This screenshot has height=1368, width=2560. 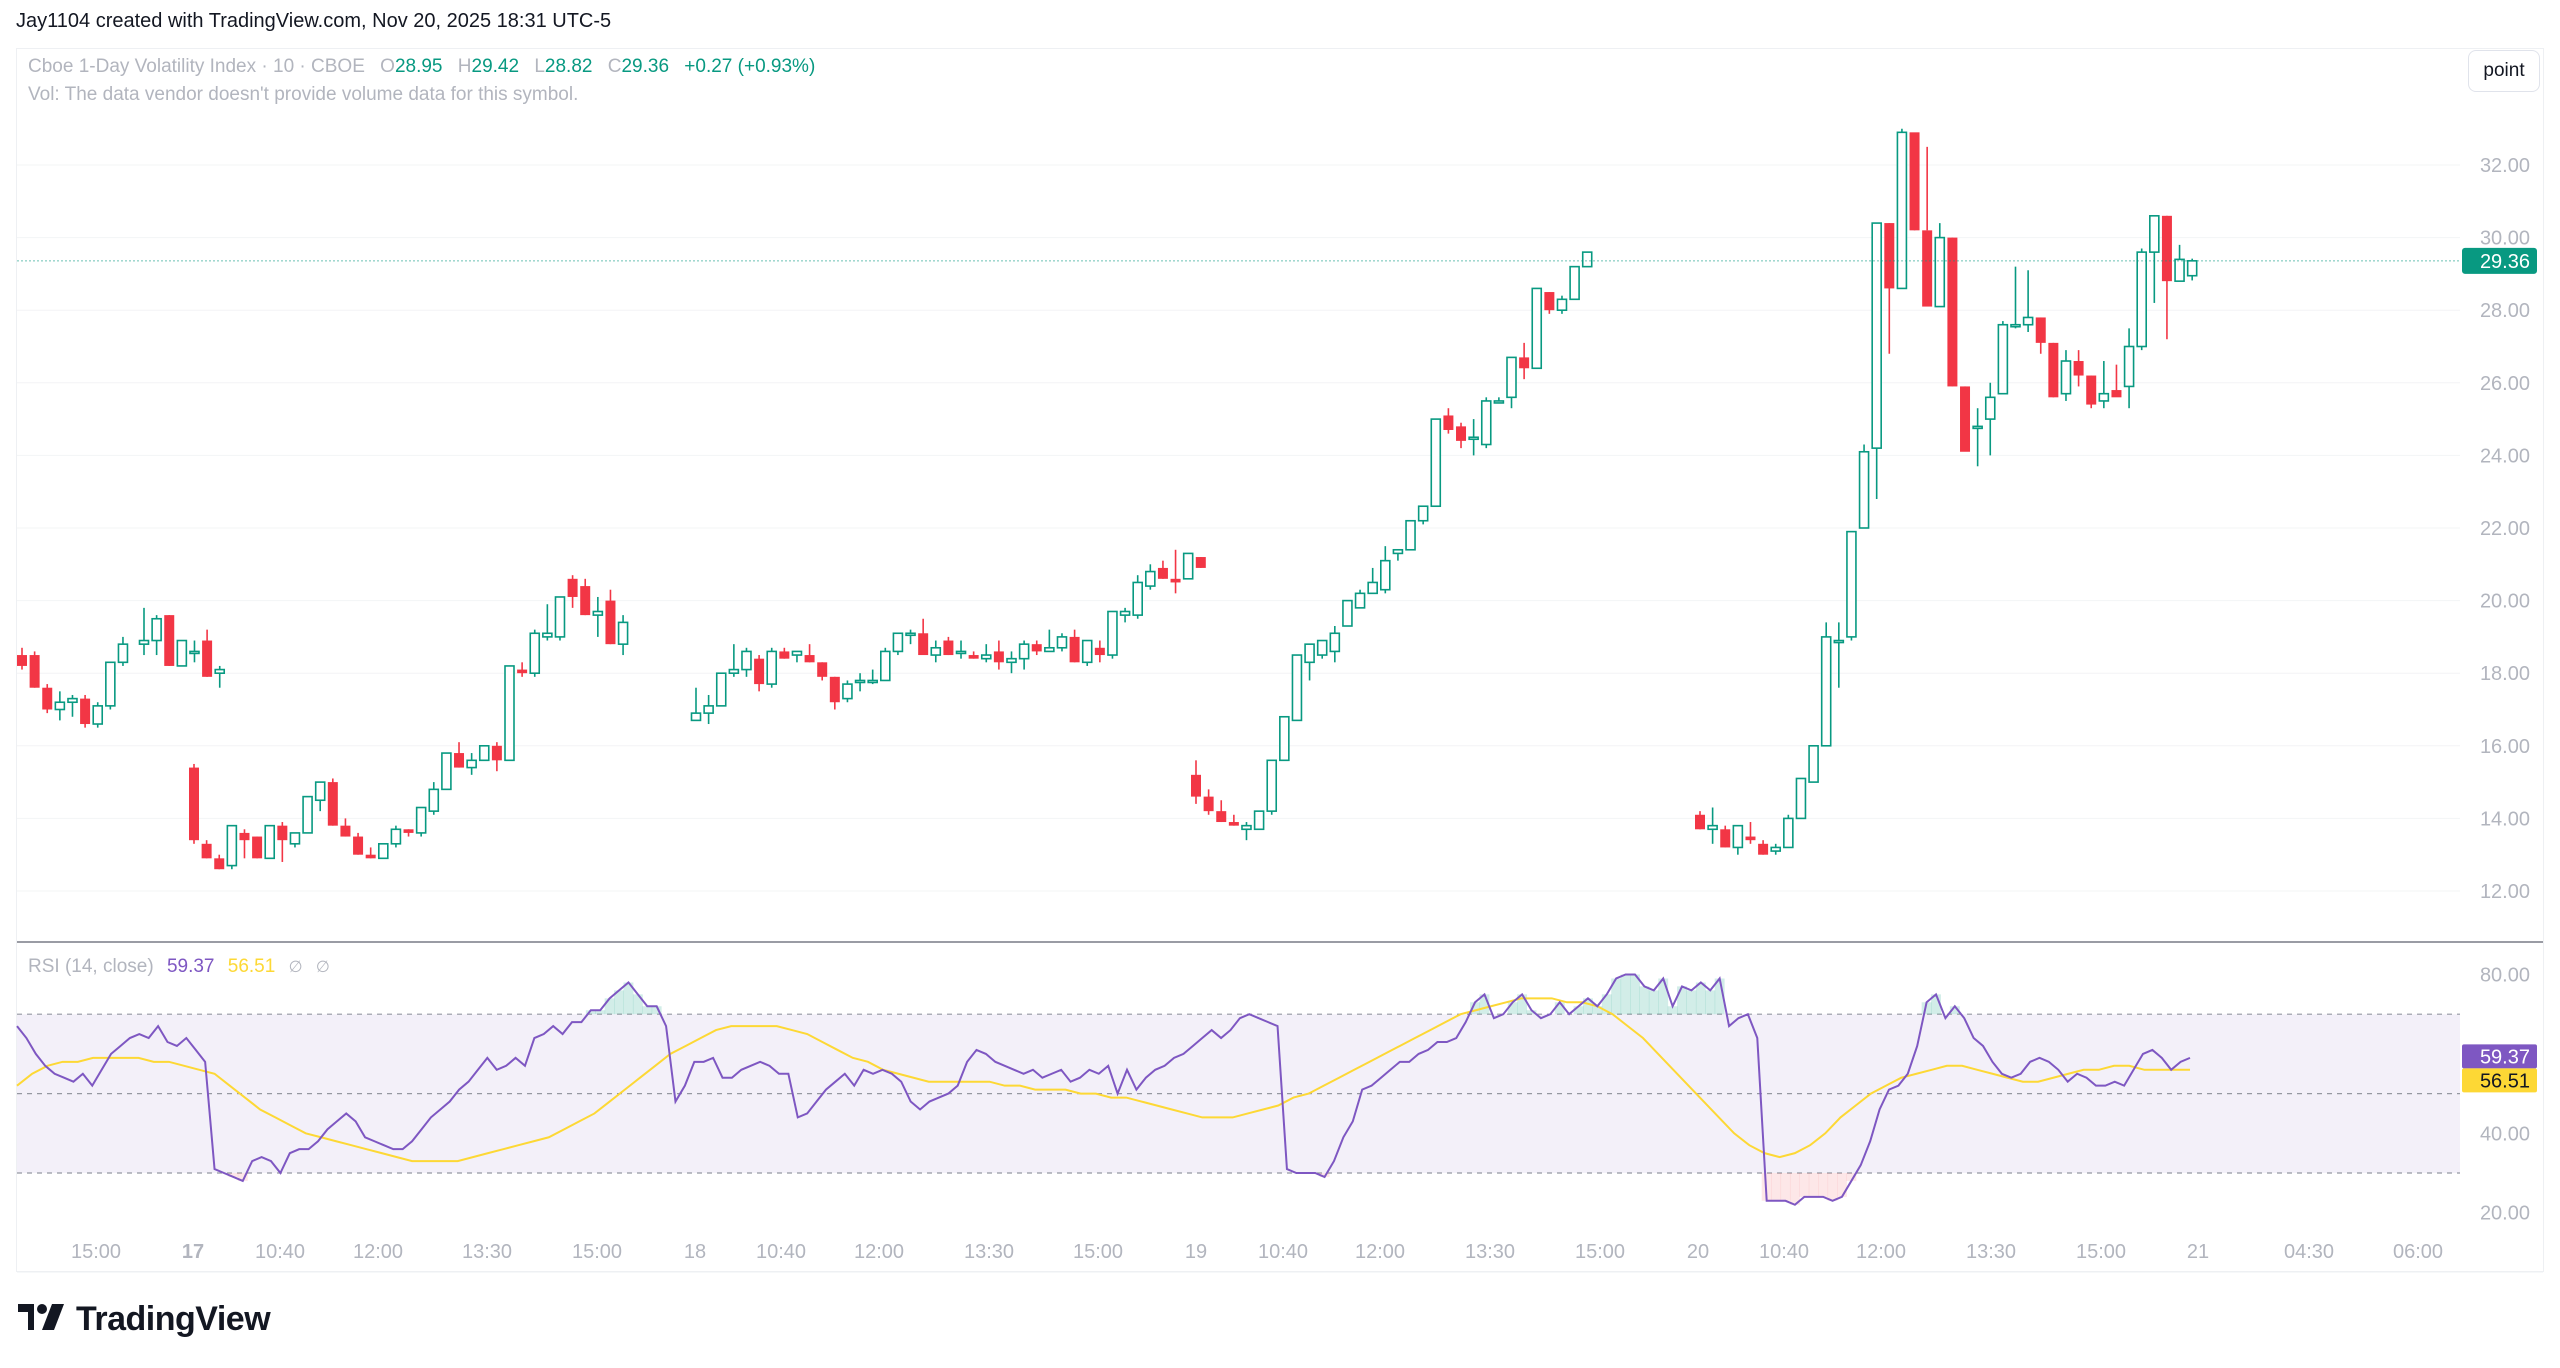 I want to click on close-value: 29.36, so click(x=645, y=66).